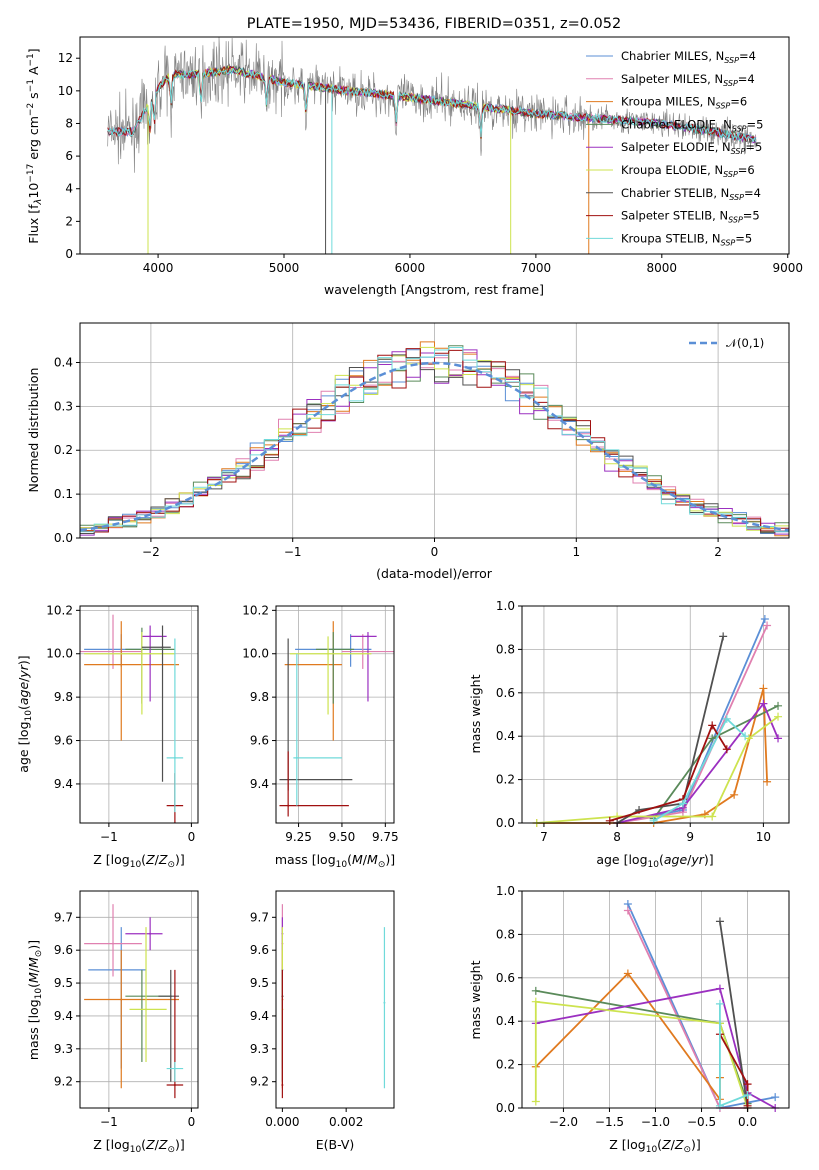 This screenshot has height=1170, width=819. What do you see at coordinates (655, 1048) in the screenshot?
I see `massweight_vs_Z-series-line` at bounding box center [655, 1048].